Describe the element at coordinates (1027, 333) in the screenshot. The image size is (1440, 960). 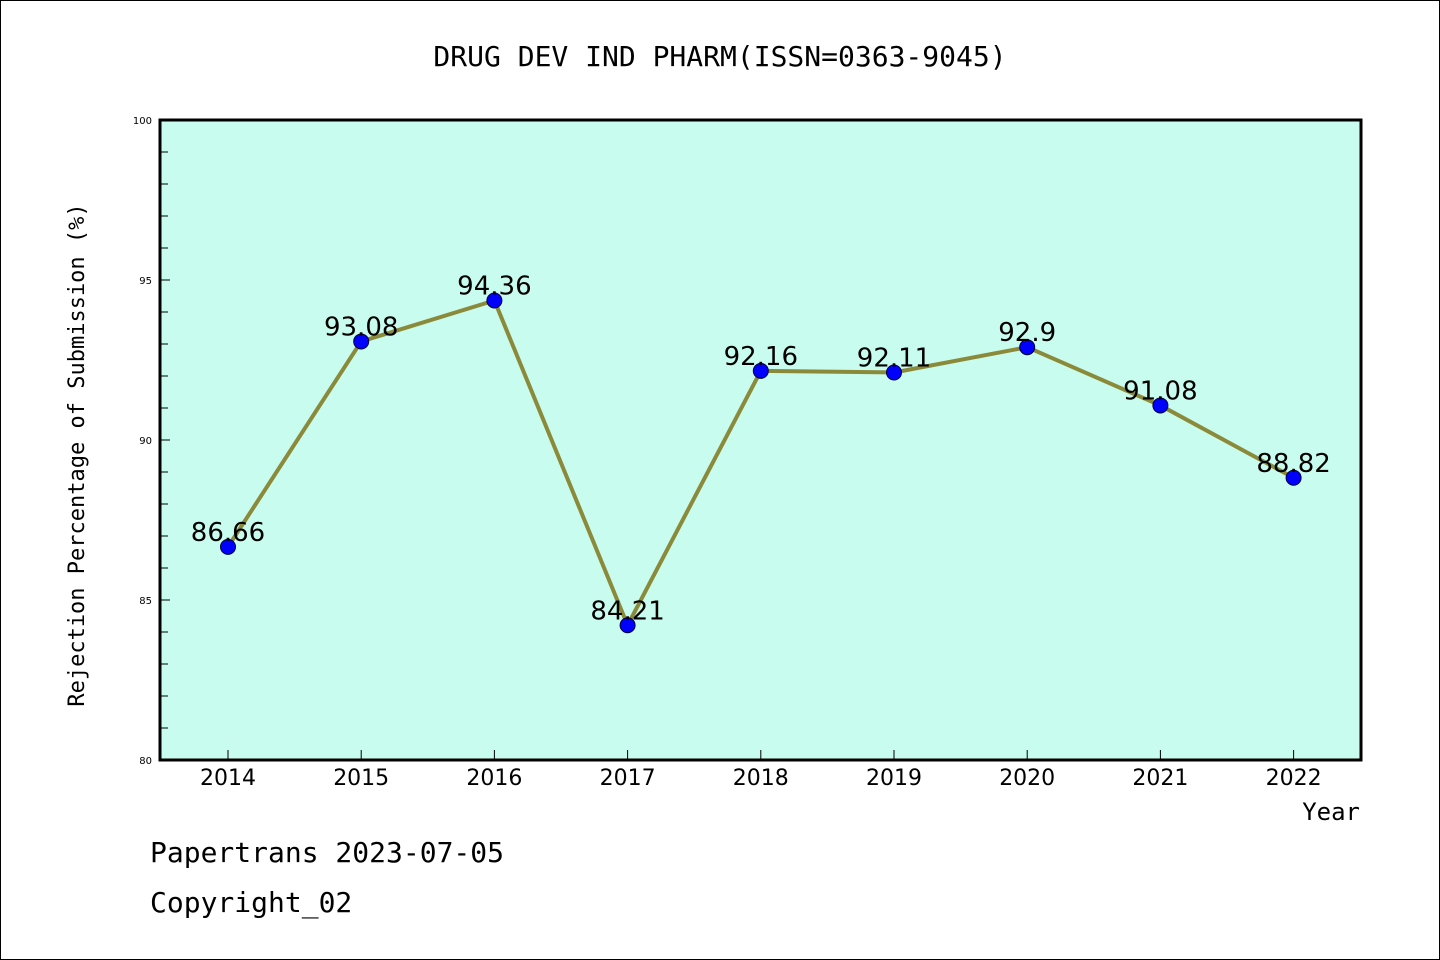
I see `data-label: 92.9` at that location.